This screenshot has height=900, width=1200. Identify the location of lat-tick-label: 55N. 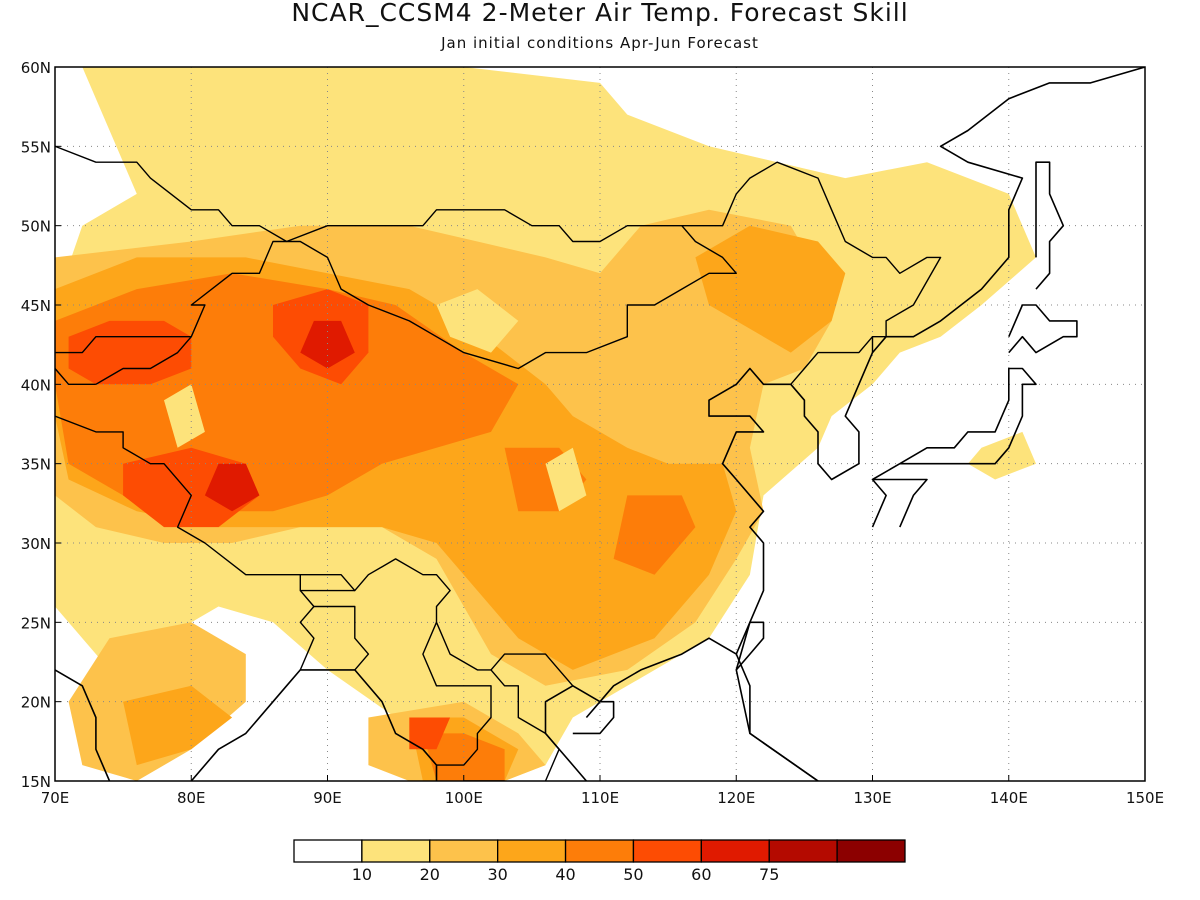
(36, 147).